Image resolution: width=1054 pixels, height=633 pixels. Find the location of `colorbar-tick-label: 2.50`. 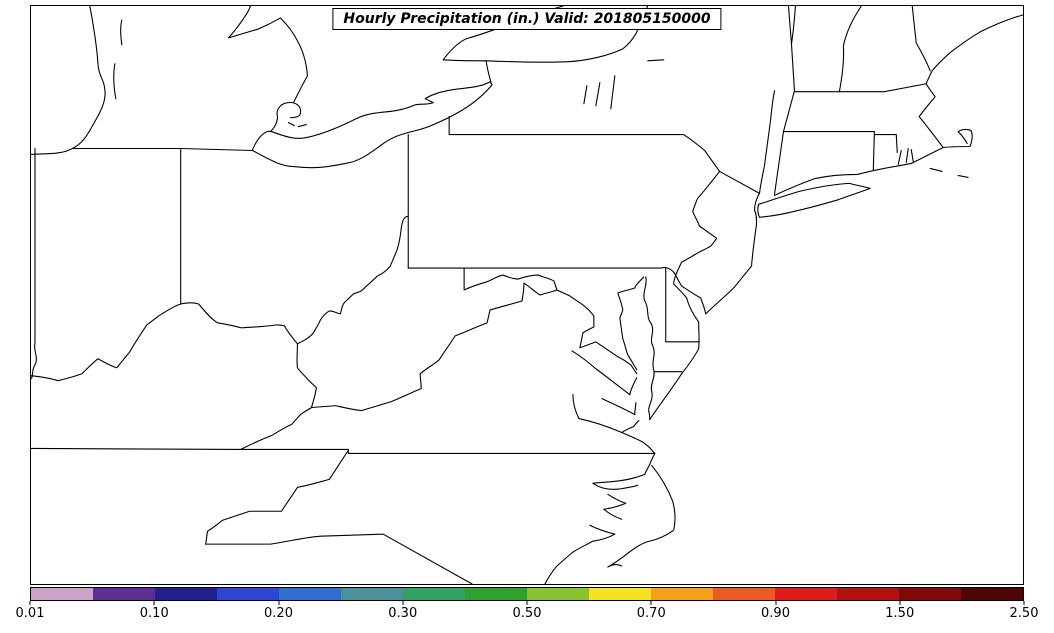

colorbar-tick-label: 2.50 is located at coordinates (1024, 613).